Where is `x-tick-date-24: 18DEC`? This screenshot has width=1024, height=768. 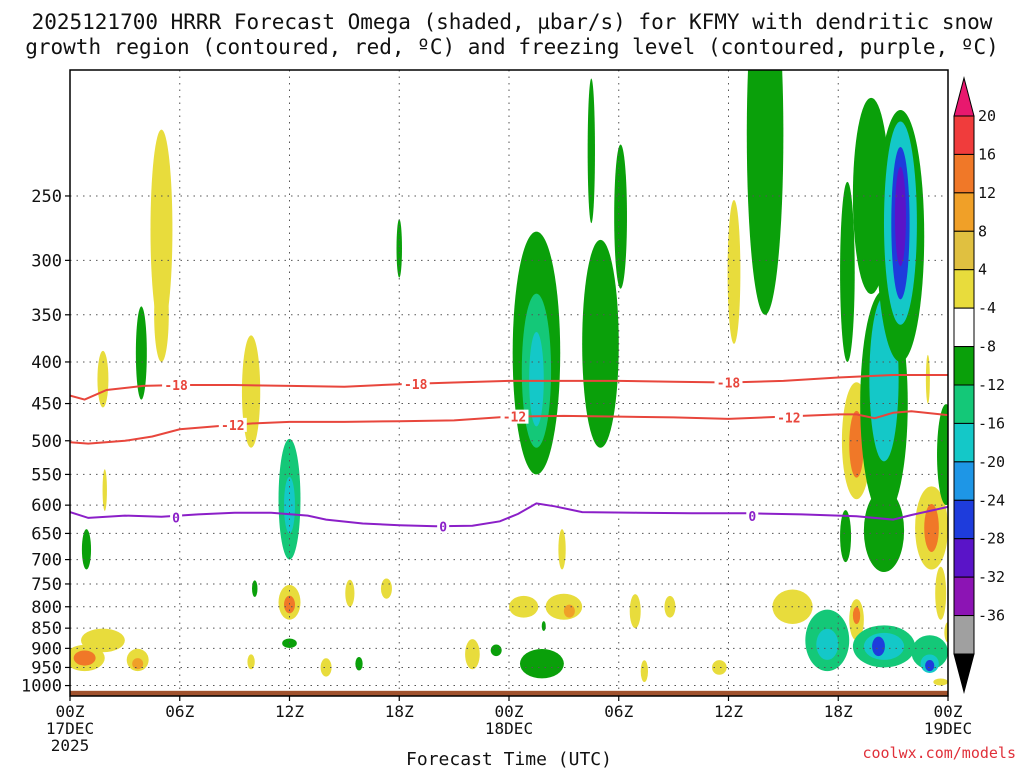 x-tick-date-24: 18DEC is located at coordinates (509, 728).